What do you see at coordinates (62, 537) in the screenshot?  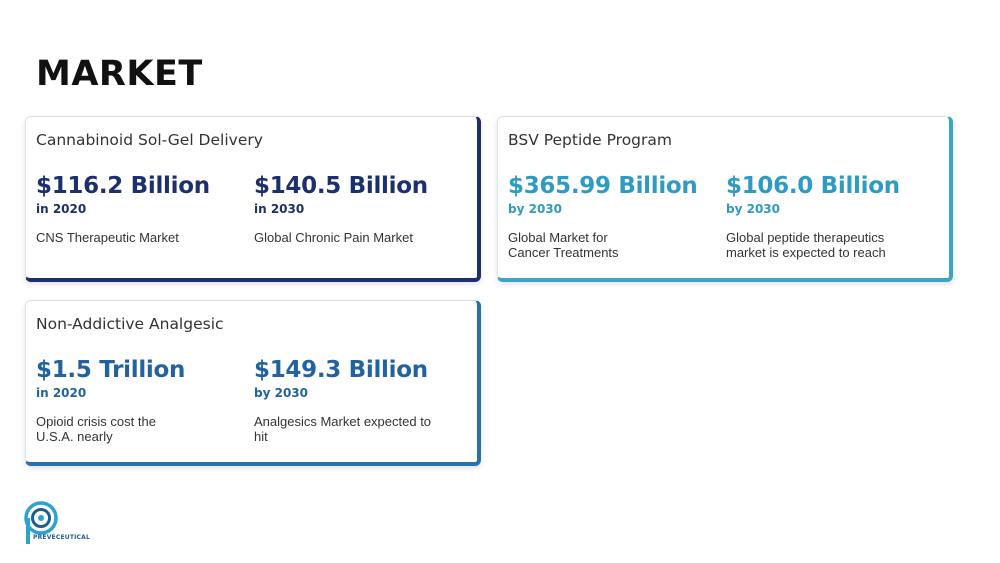 I see `logo-wordmark: PREVECEUTICAL` at bounding box center [62, 537].